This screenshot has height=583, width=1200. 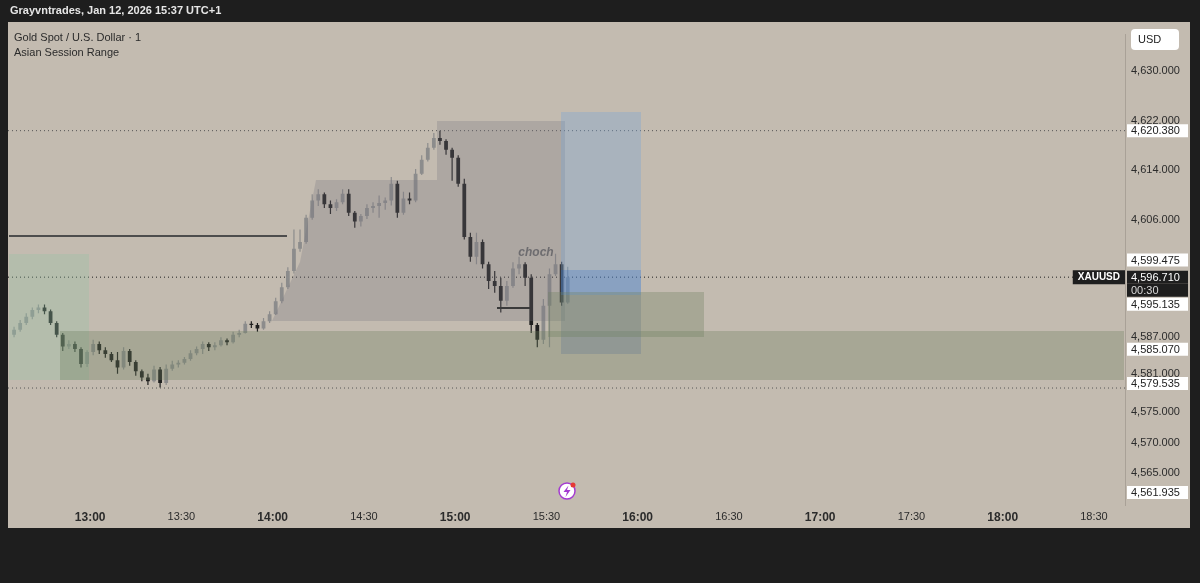 What do you see at coordinates (67, 52) in the screenshot?
I see `text: Asian Session Range` at bounding box center [67, 52].